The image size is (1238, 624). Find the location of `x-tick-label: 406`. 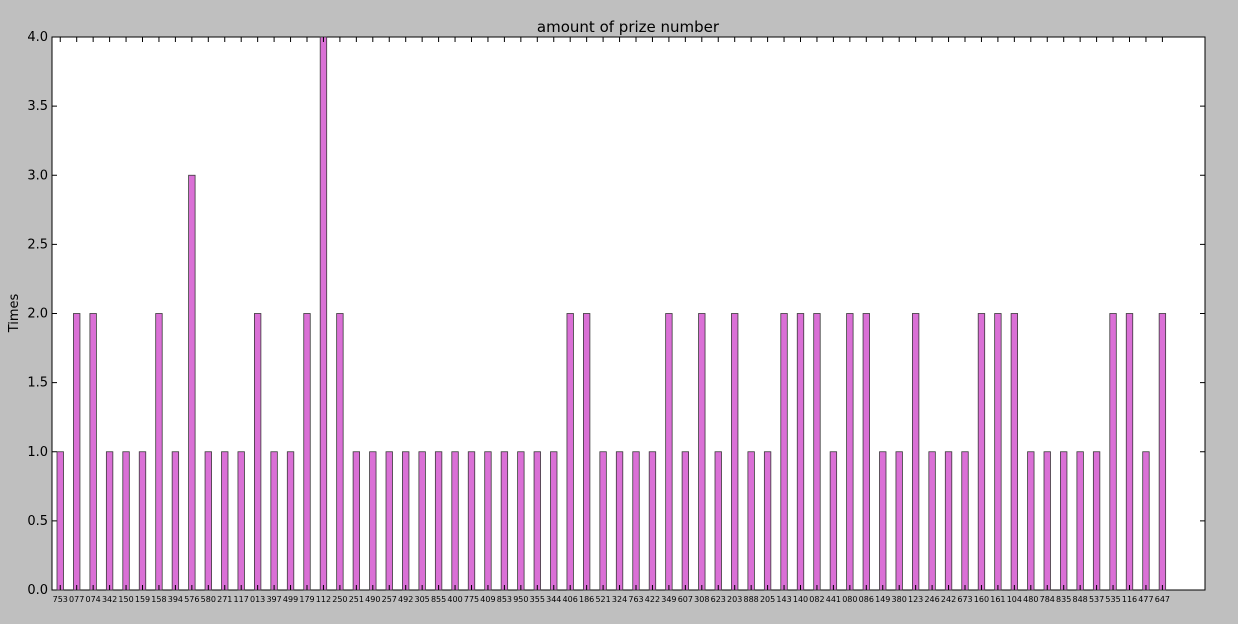

x-tick-label: 406 is located at coordinates (570, 599).